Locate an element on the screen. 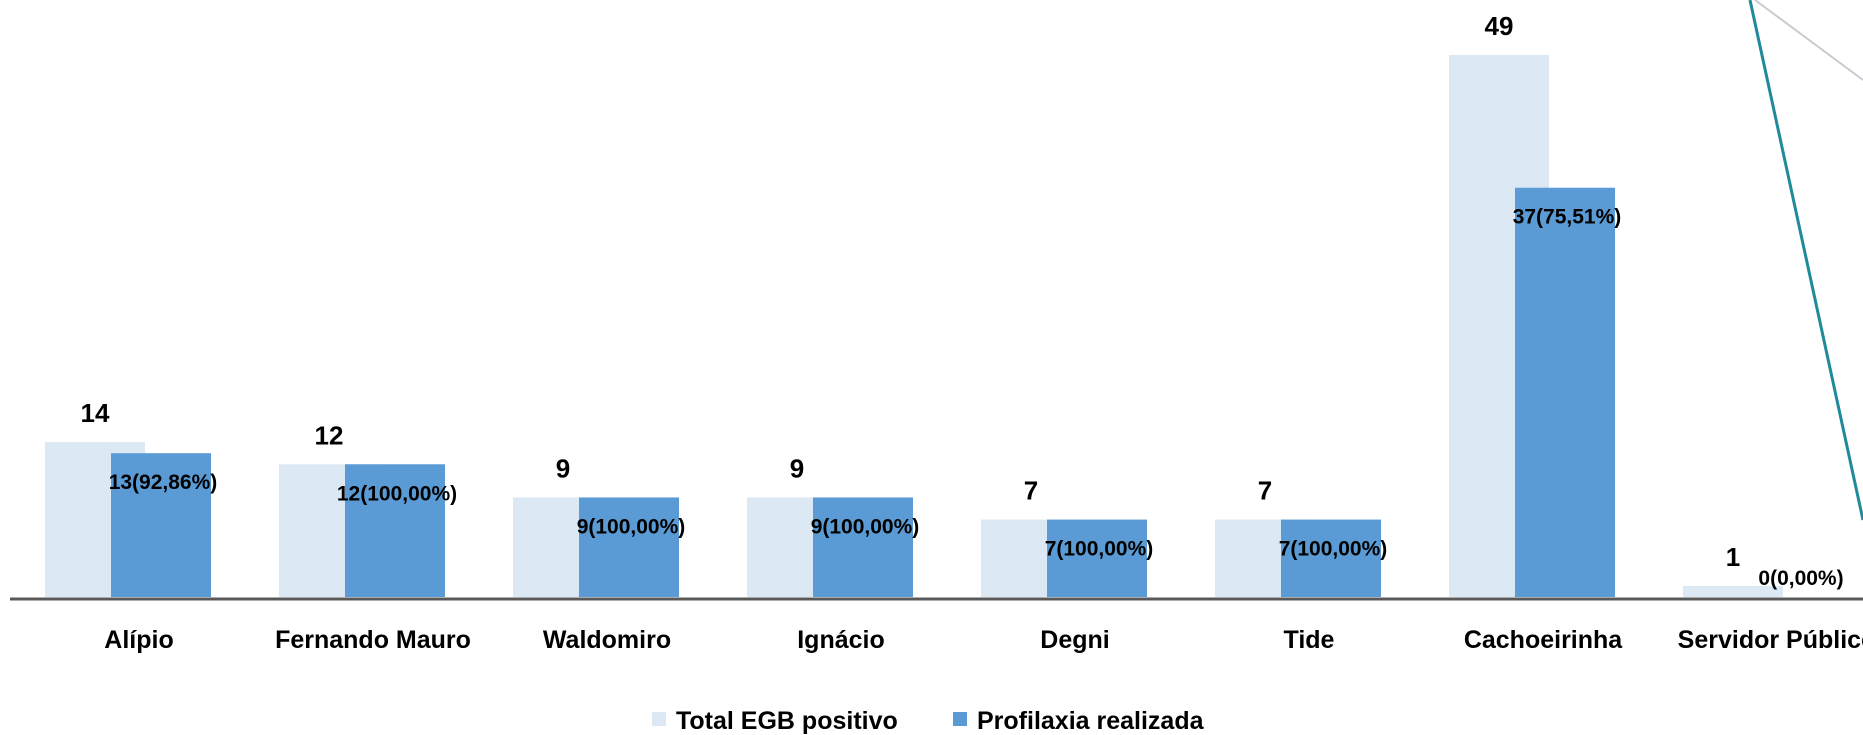  data-label-total-2: 9 is located at coordinates (563, 468).